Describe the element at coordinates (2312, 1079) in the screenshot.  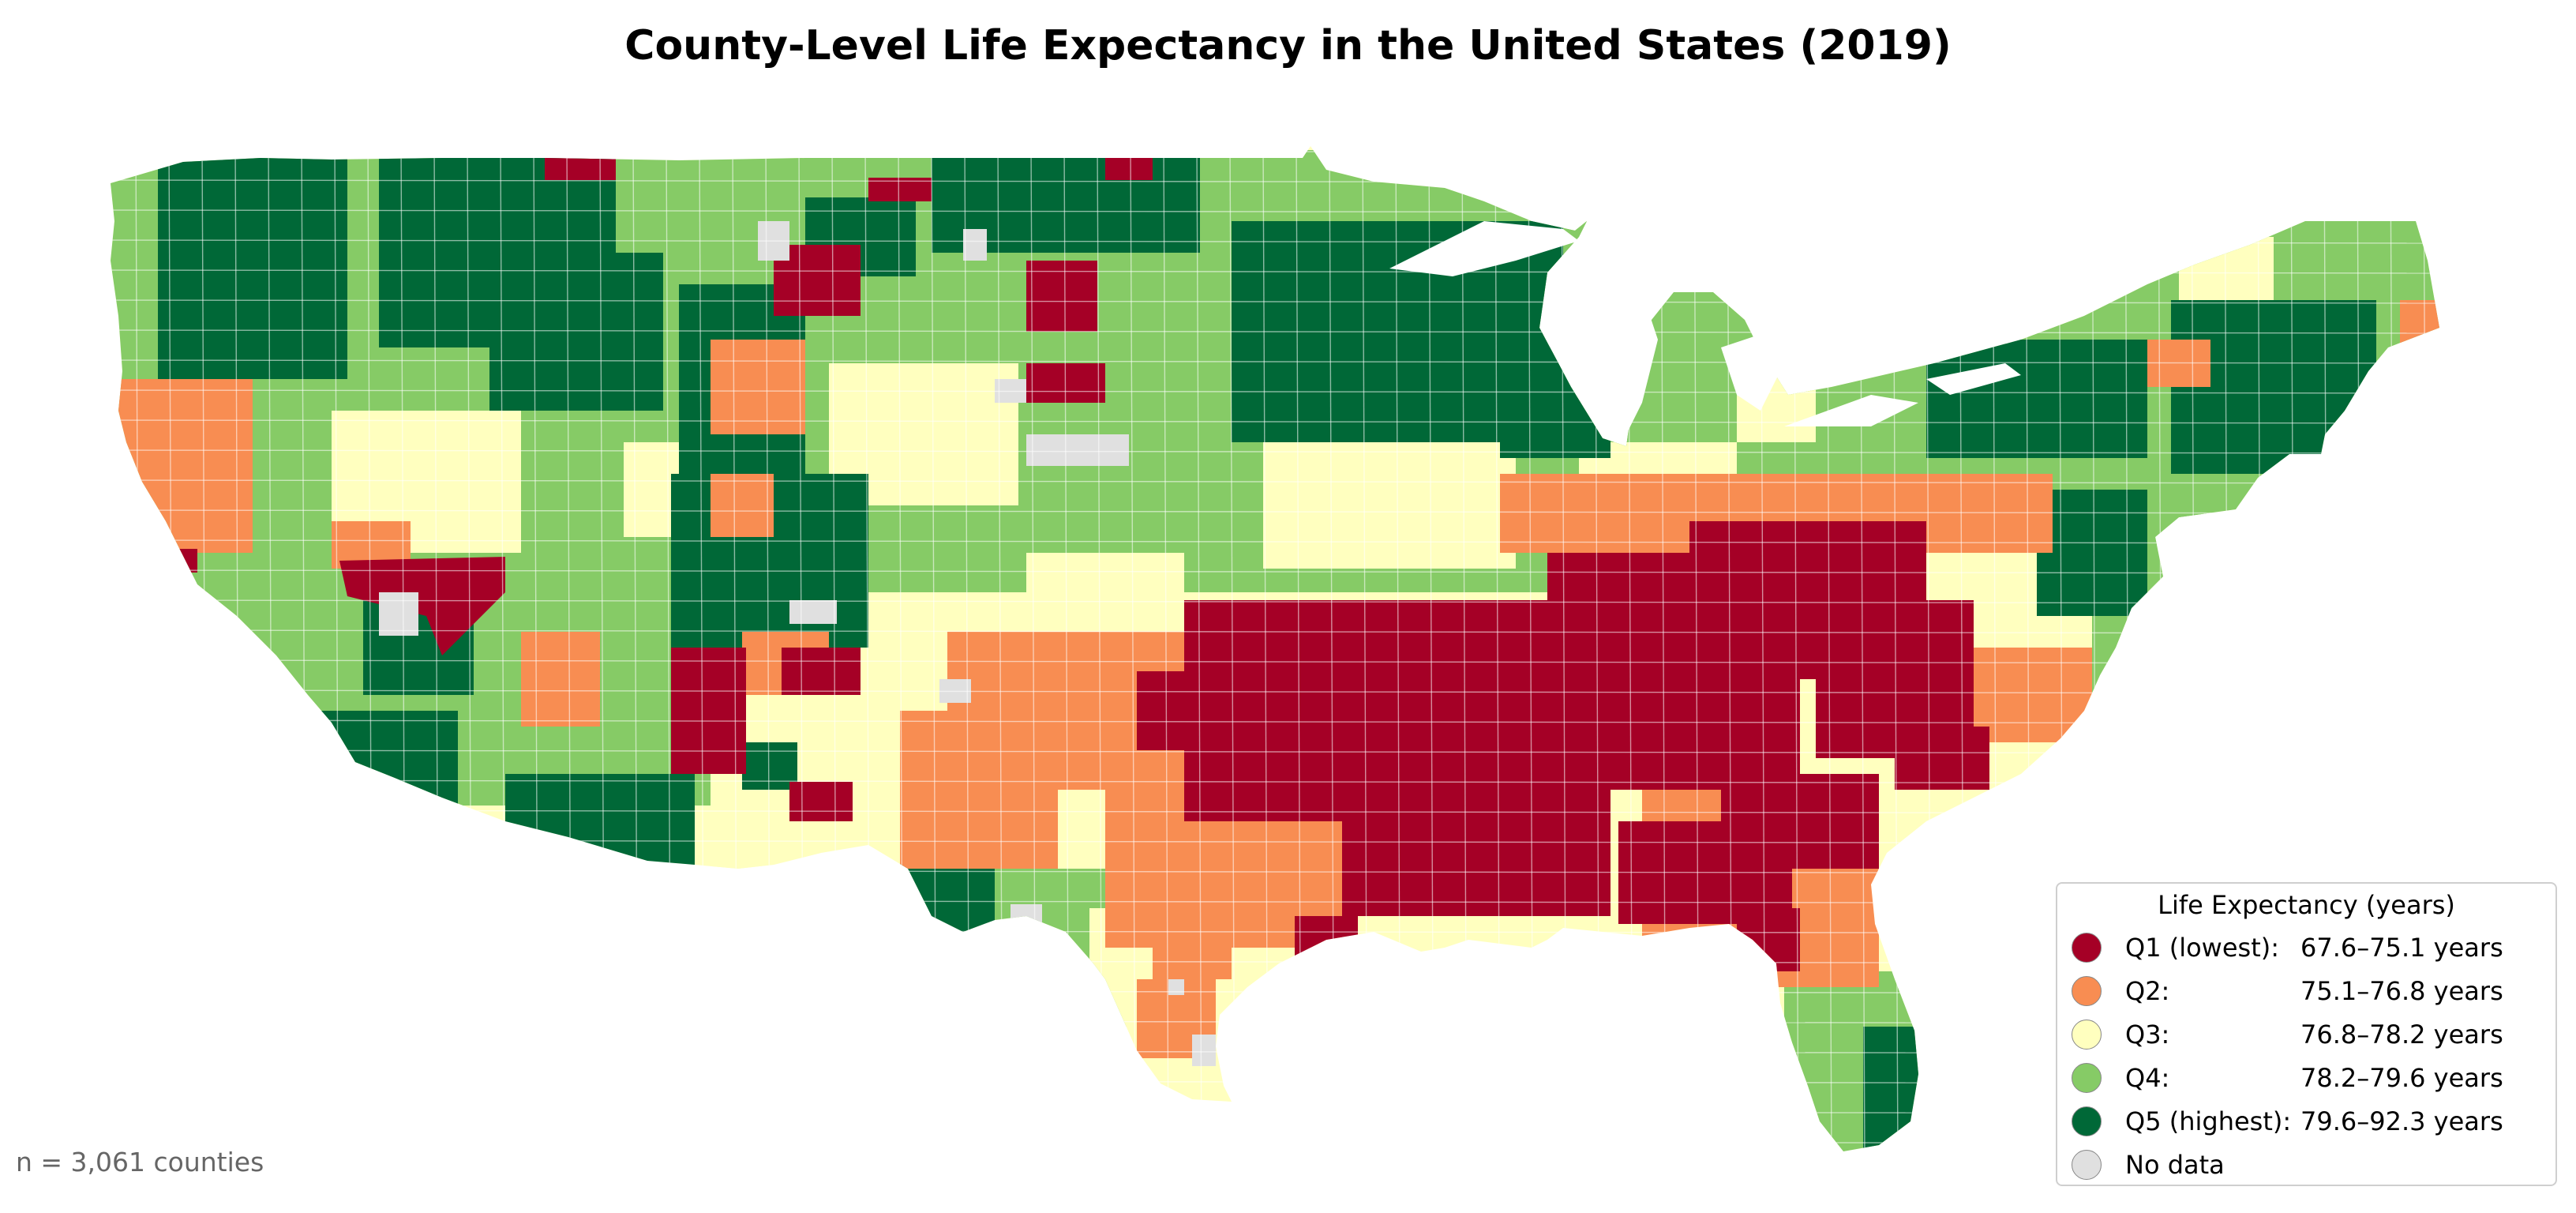
I see `legend-item-q4: Q4: 78.2–79.6 years` at that location.